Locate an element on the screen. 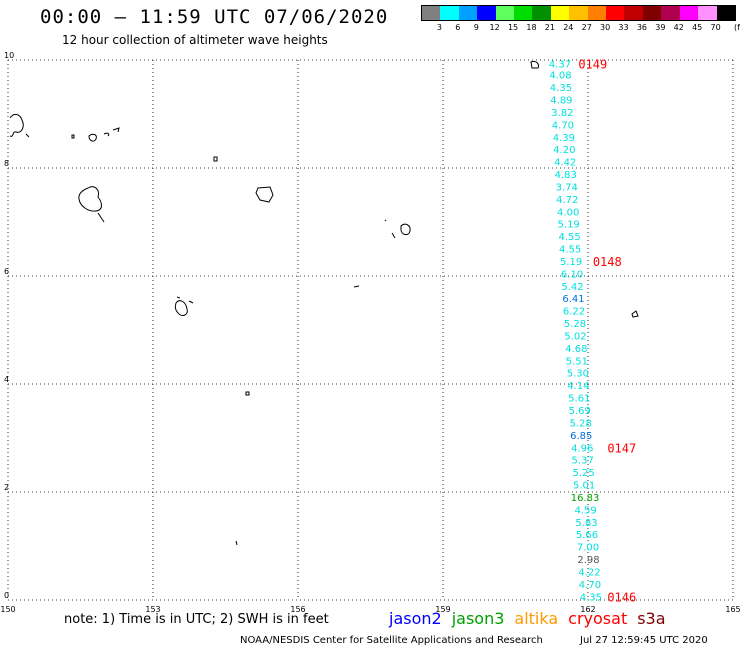  pass-time-label: 0149 is located at coordinates (592, 64).